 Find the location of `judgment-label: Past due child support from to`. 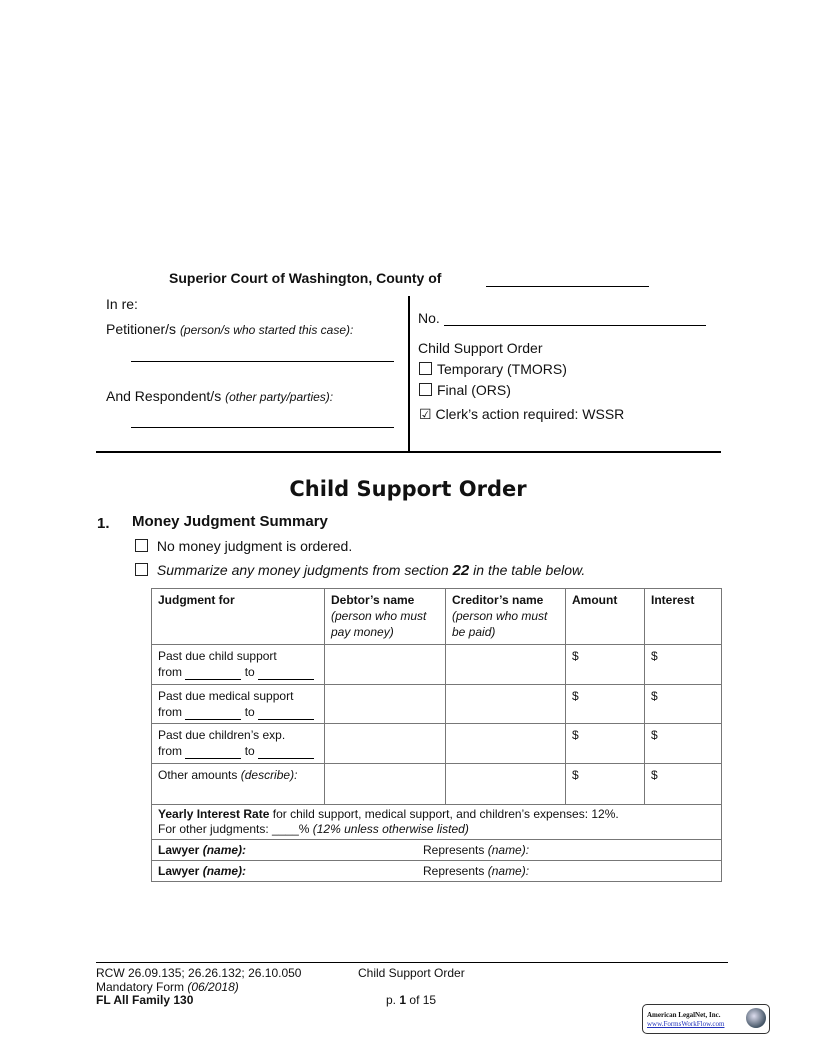

judgment-label: Past due child support from to is located at coordinates (238, 664).